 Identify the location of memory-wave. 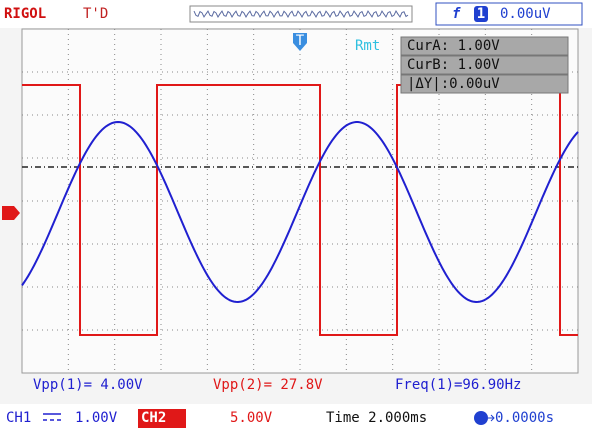
(301, 14).